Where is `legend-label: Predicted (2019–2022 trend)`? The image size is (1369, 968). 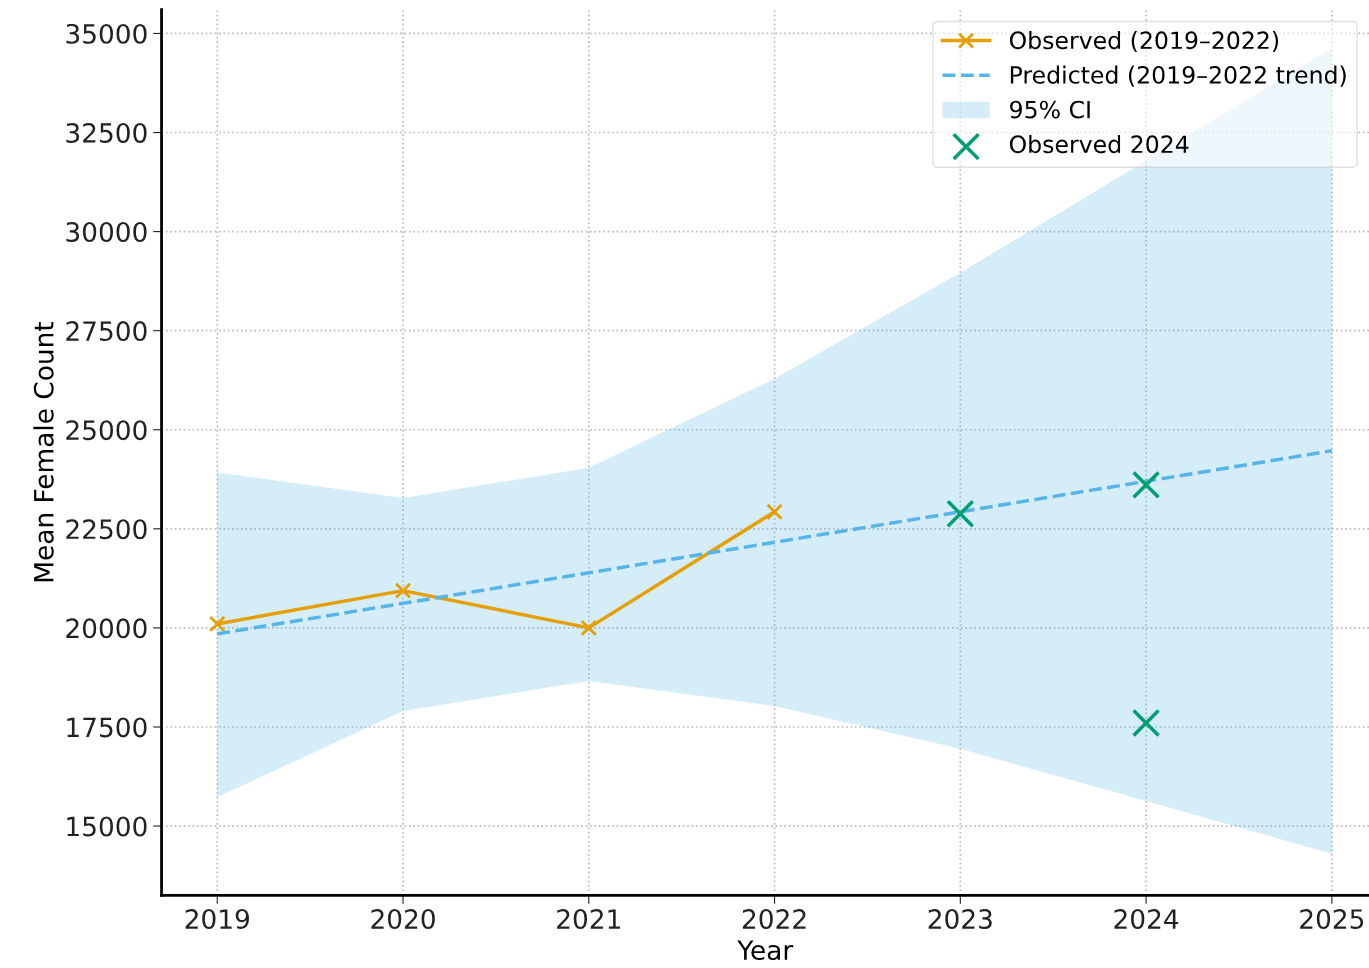 legend-label: Predicted (2019–2022 trend) is located at coordinates (1178, 76).